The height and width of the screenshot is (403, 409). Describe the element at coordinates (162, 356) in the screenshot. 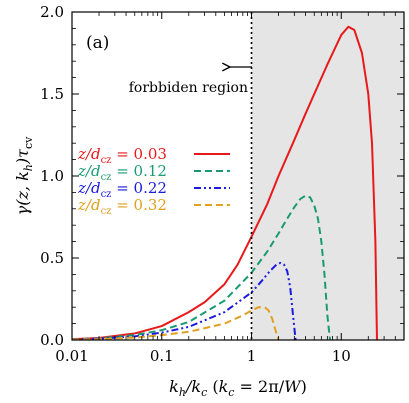

I see `x-tick-label: 0.1` at that location.